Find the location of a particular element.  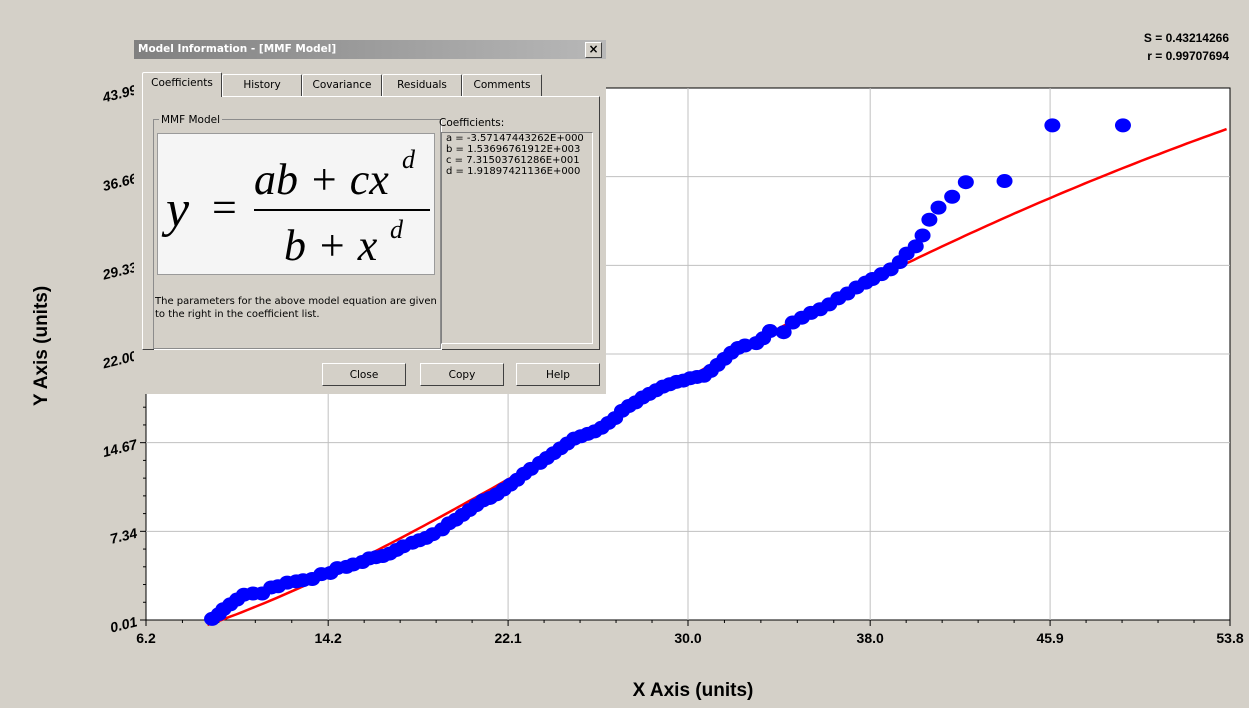

x-tick-label: 53.8 is located at coordinates (1229, 638).